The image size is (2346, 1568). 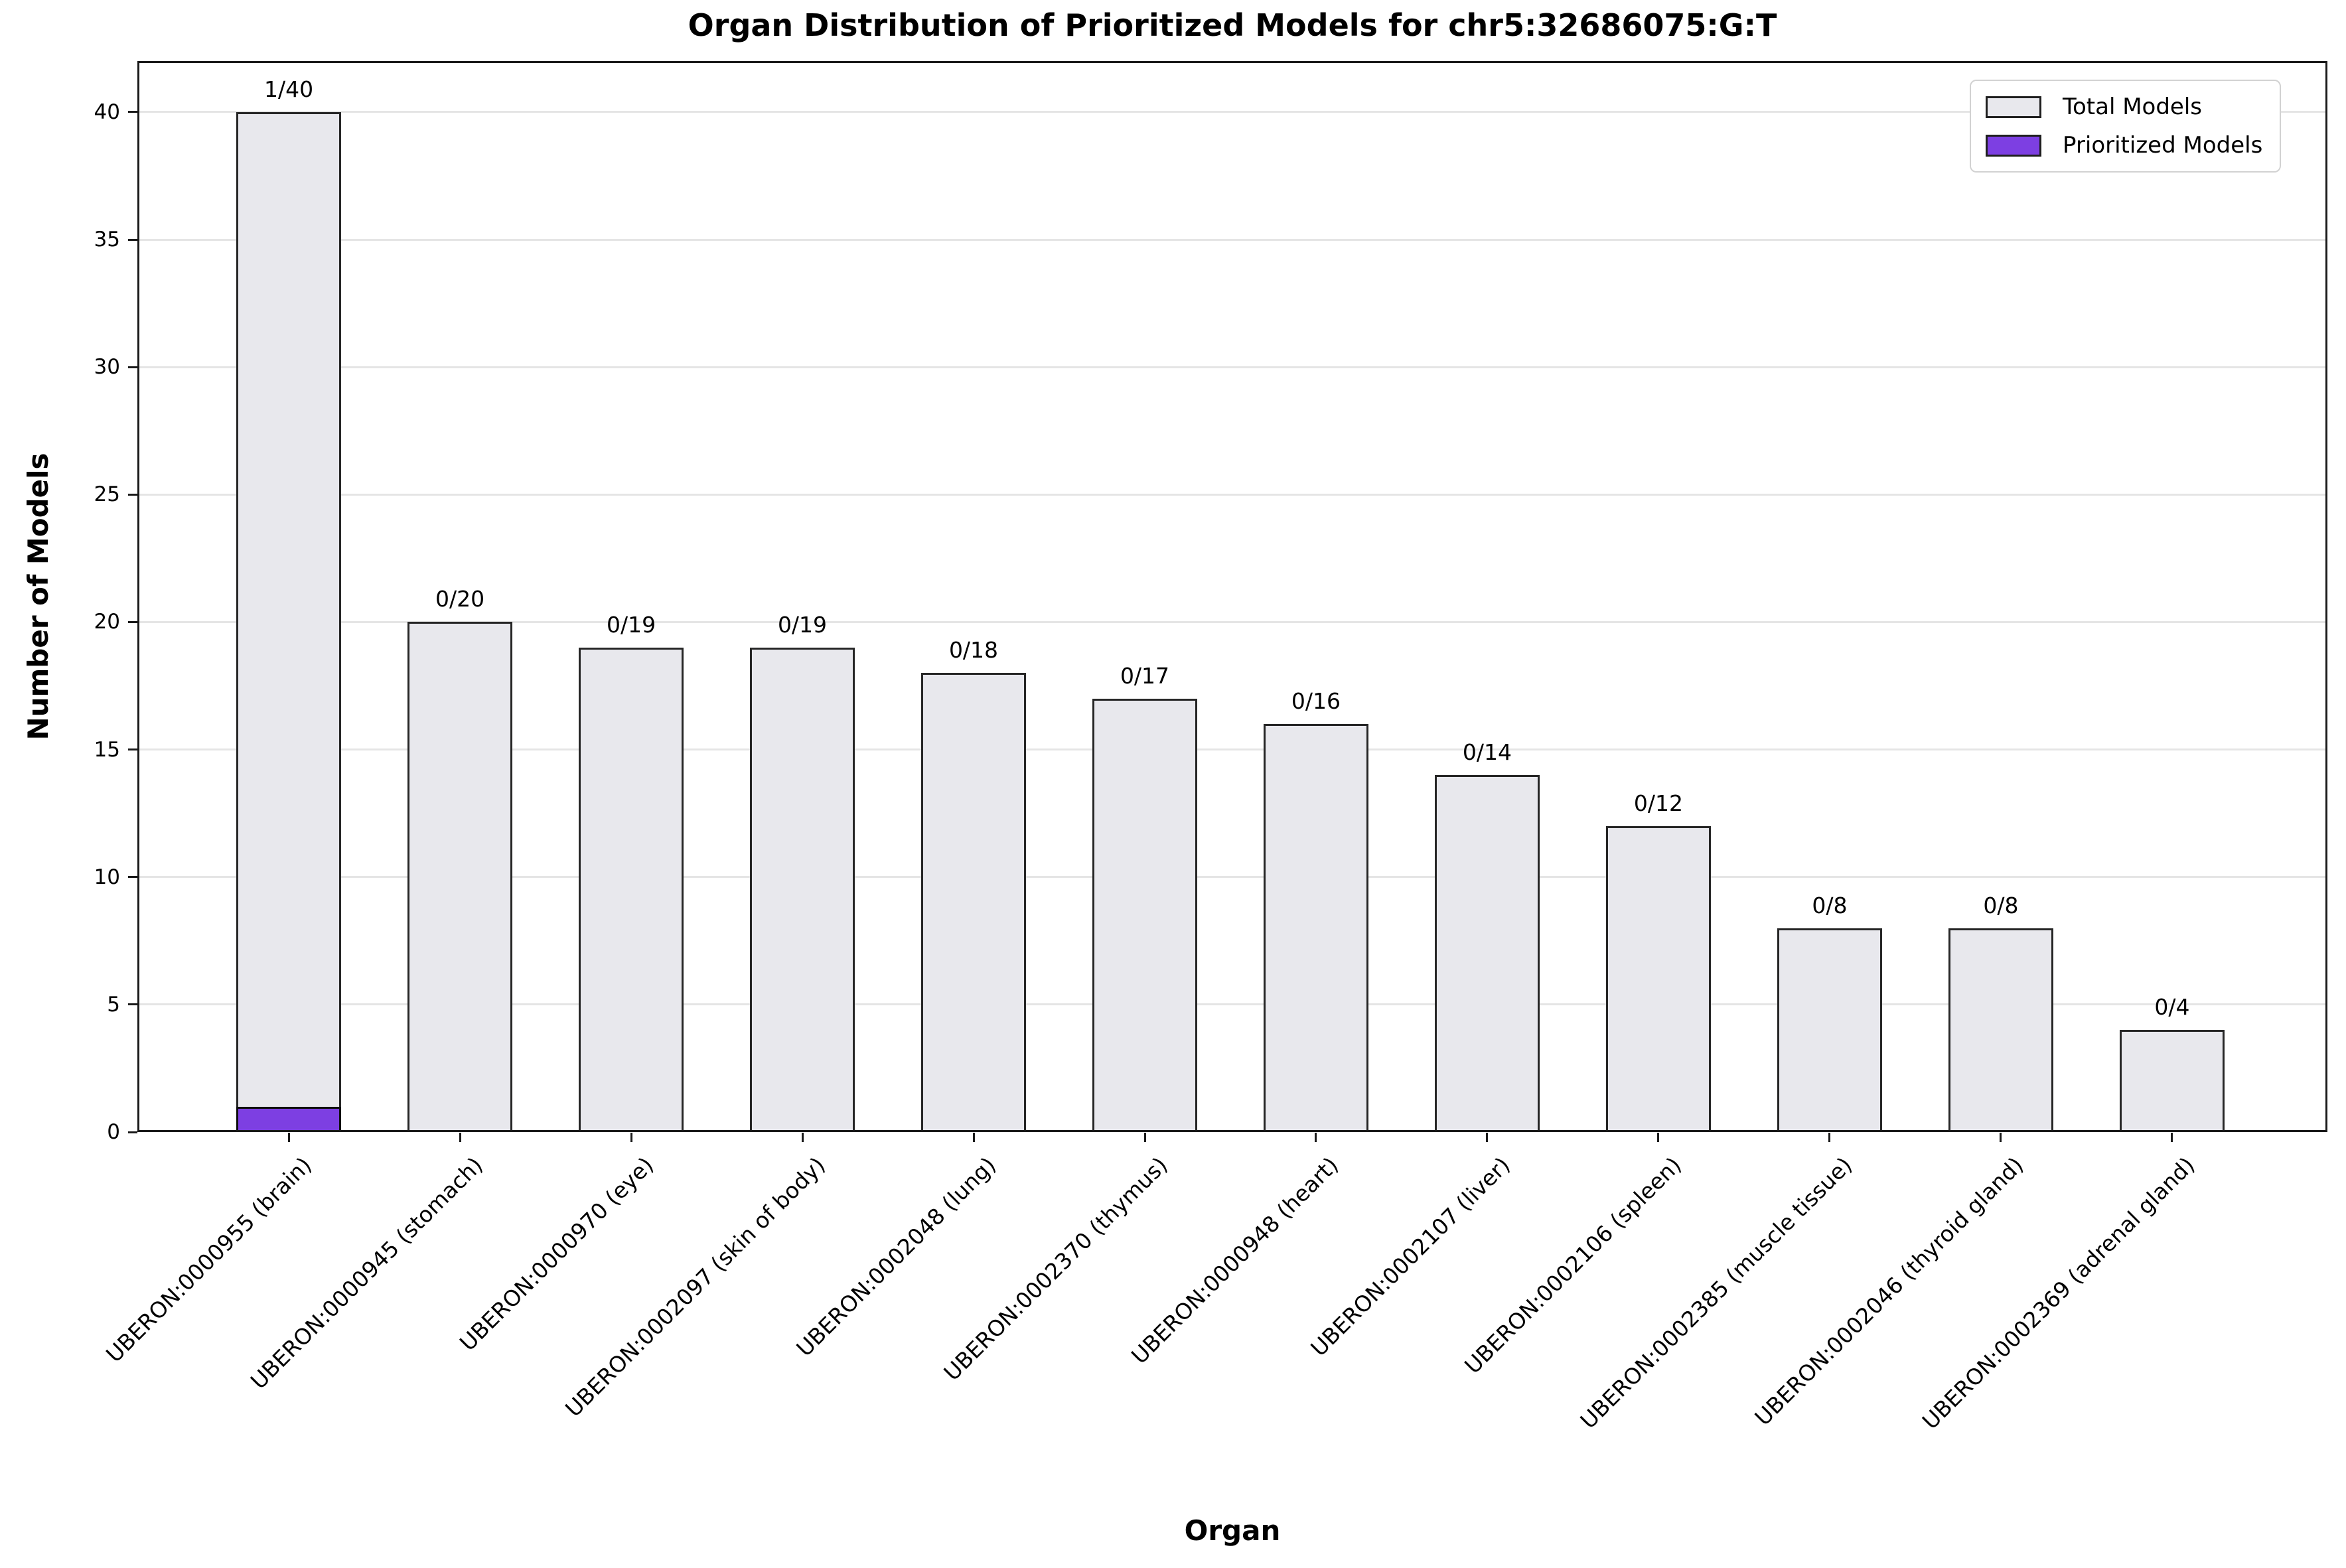 I want to click on bar-value-label-9: 0/12, so click(x=1658, y=803).